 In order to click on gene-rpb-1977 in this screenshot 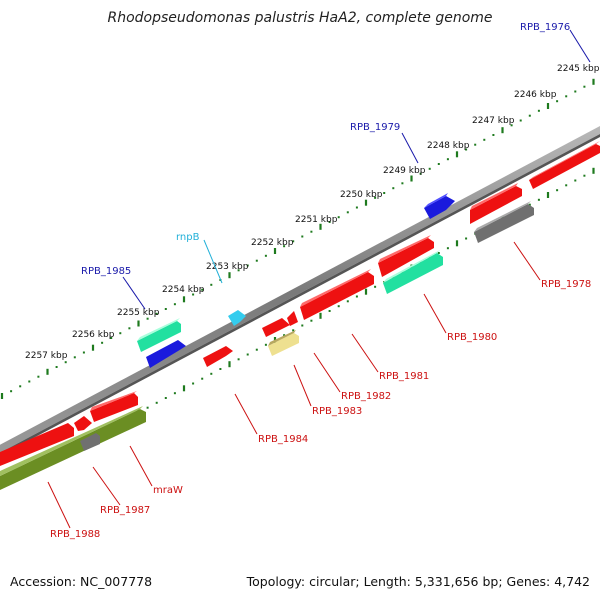, I will do `click(496, 203)`.